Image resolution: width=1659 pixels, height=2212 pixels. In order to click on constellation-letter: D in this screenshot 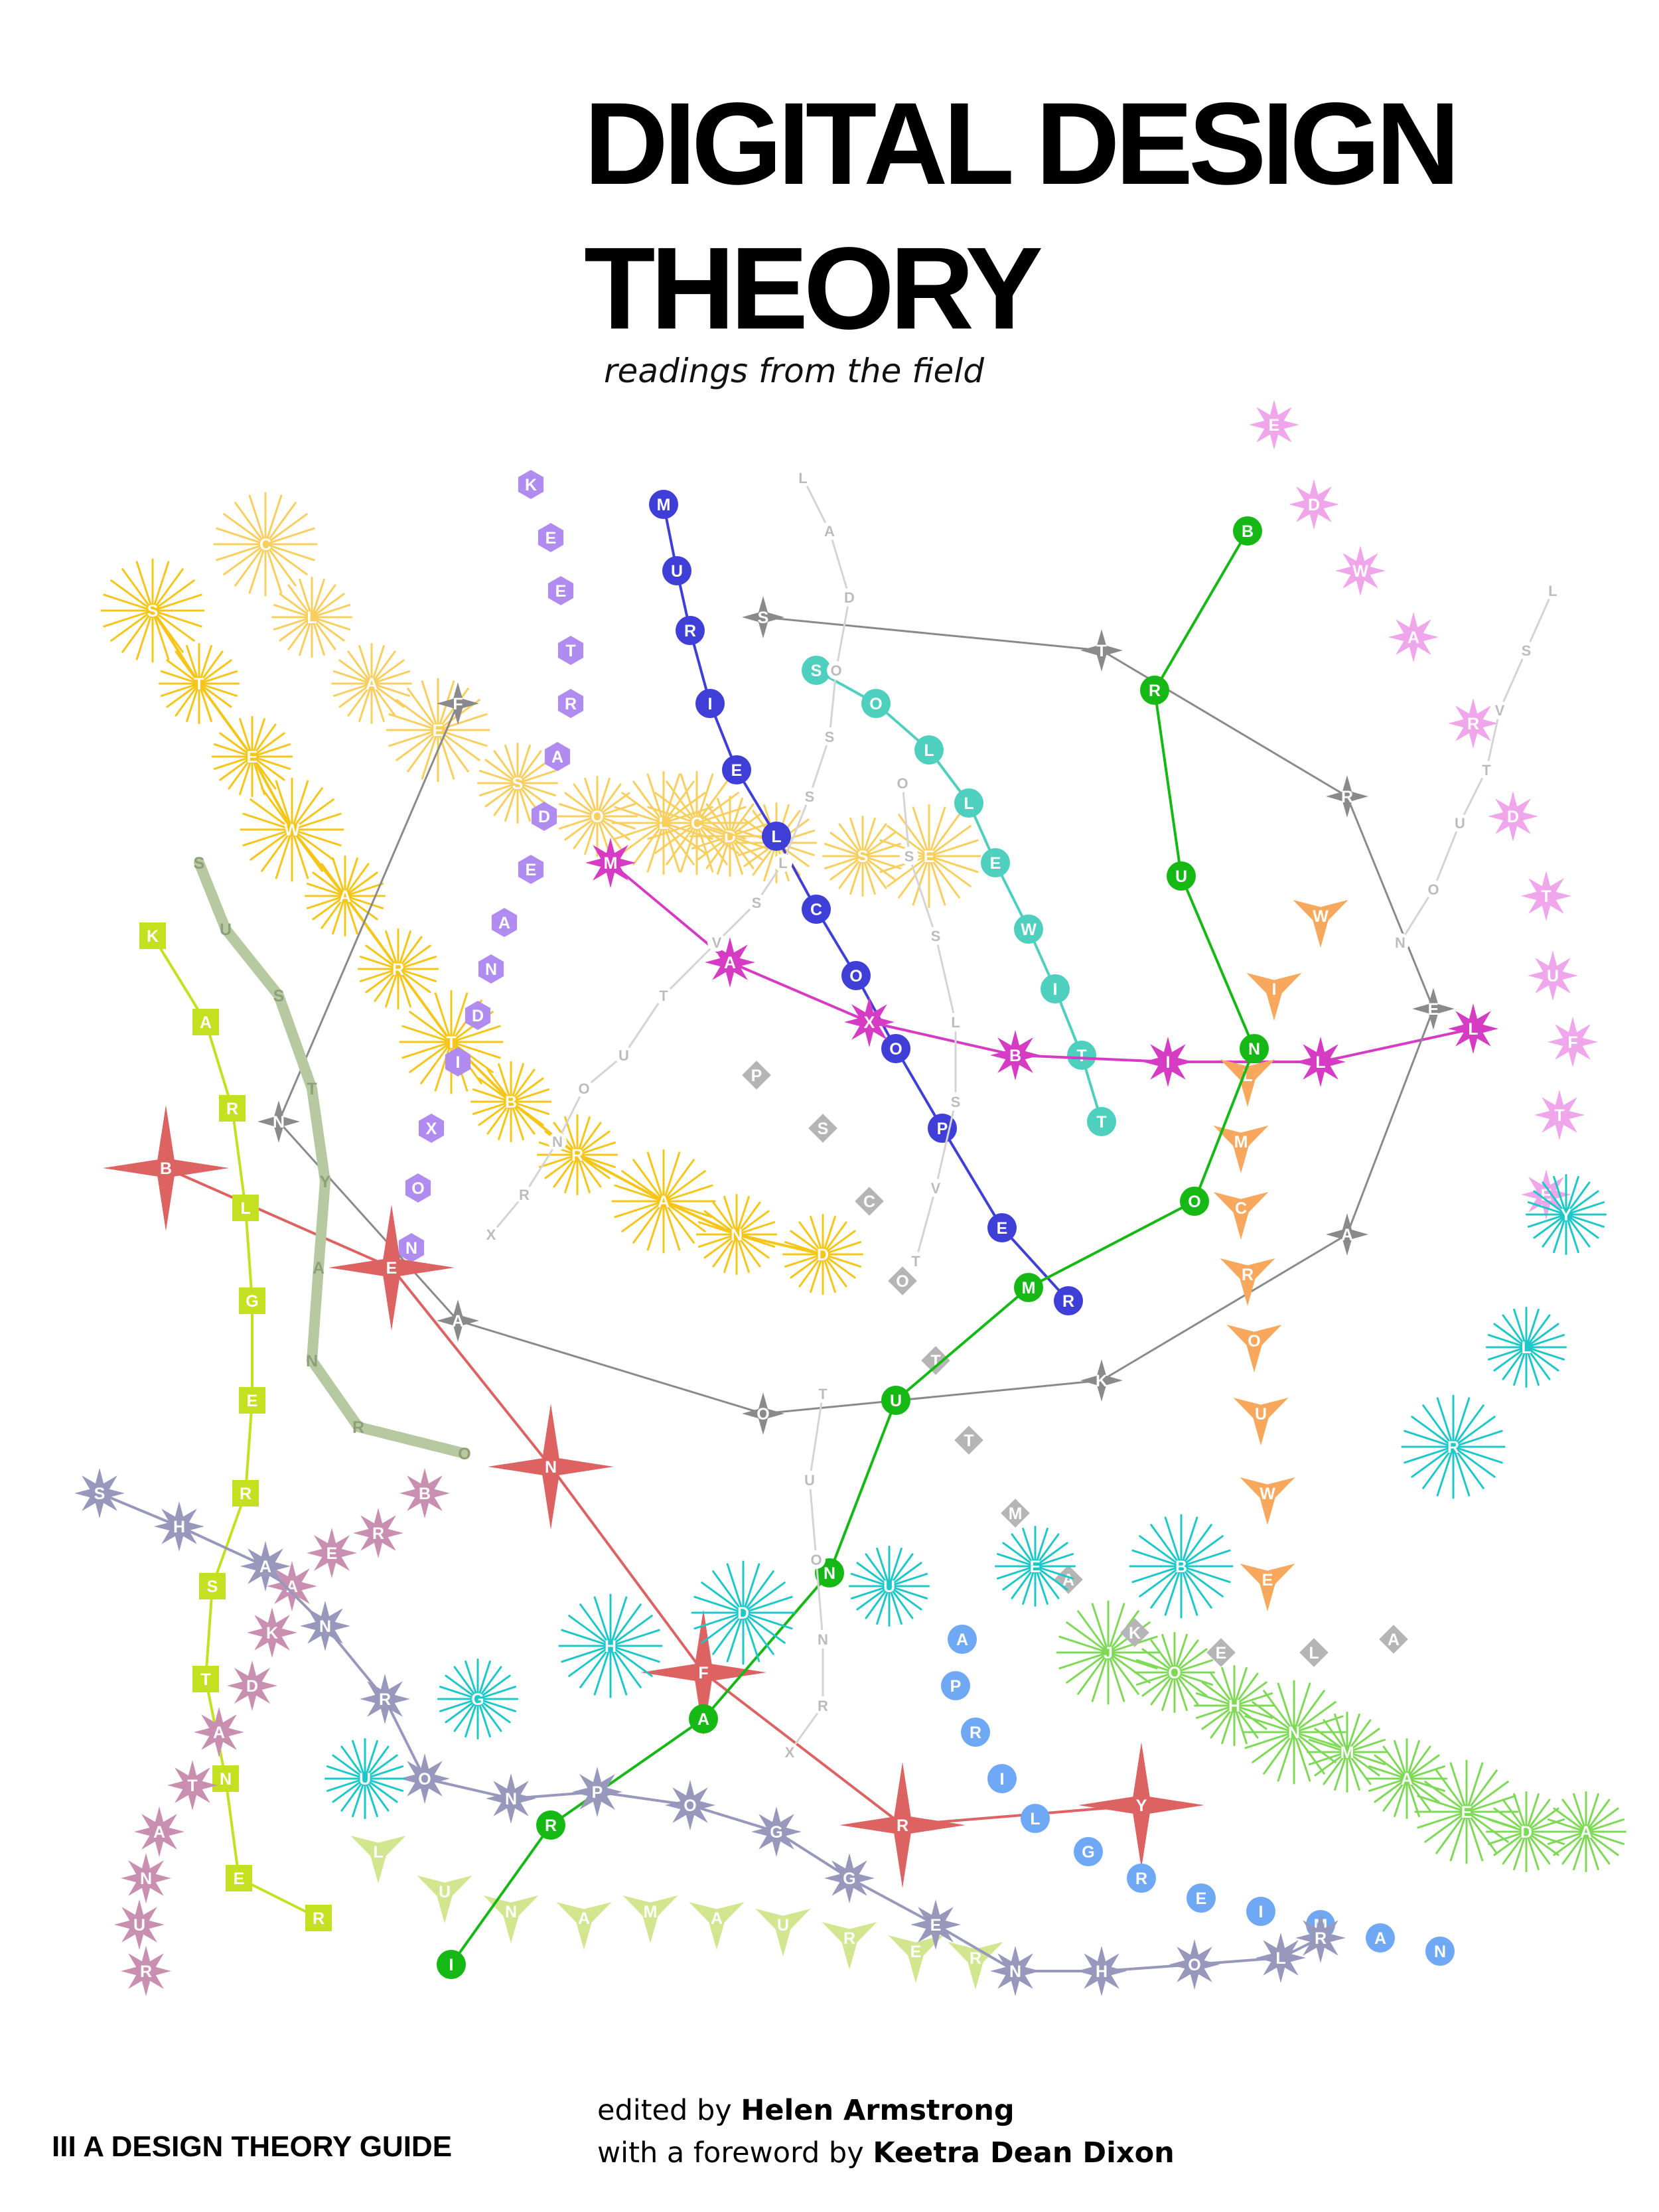, I will do `click(1314, 505)`.